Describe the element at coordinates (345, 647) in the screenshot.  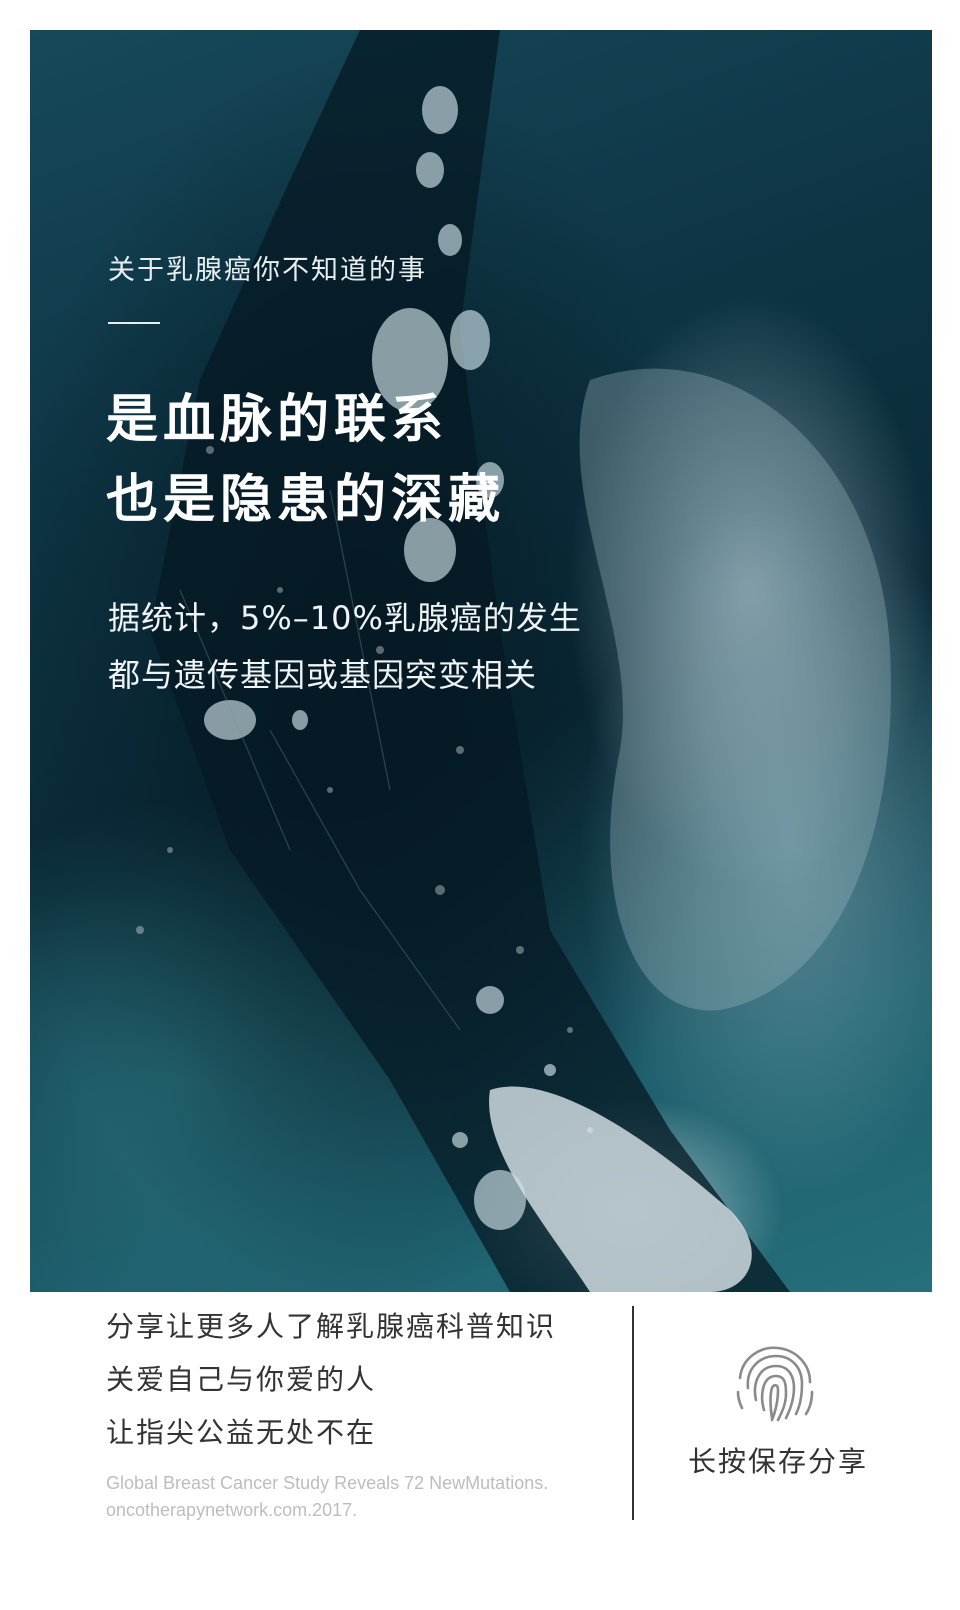
I see `poster-description: 据统计，5%–10%乳腺癌的发生 都与遗传基因或基因突变相关` at that location.